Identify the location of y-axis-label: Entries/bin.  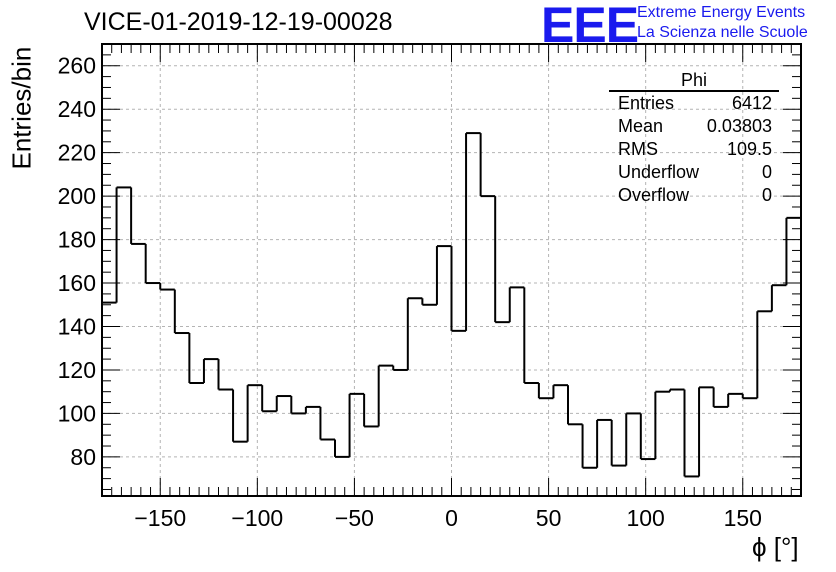
(21, 108).